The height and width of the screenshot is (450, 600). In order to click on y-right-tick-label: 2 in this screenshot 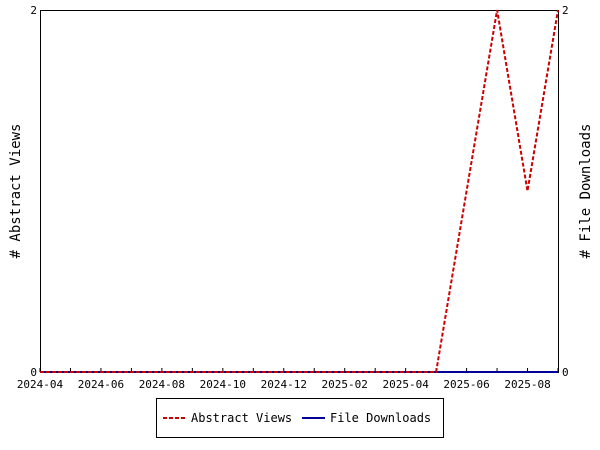, I will do `click(565, 10)`.